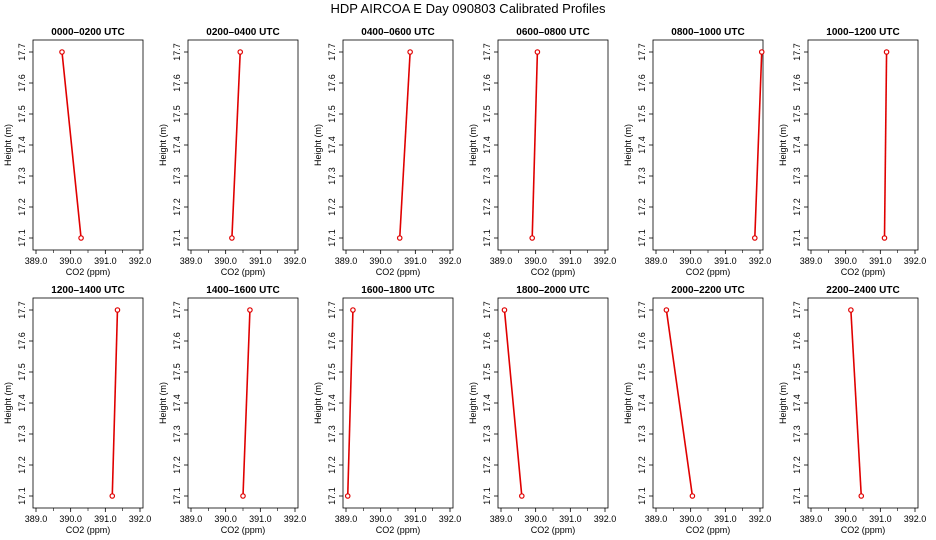 This screenshot has width=936, height=540. I want to click on panel-title: 1000–1200 UTC, so click(862, 32).